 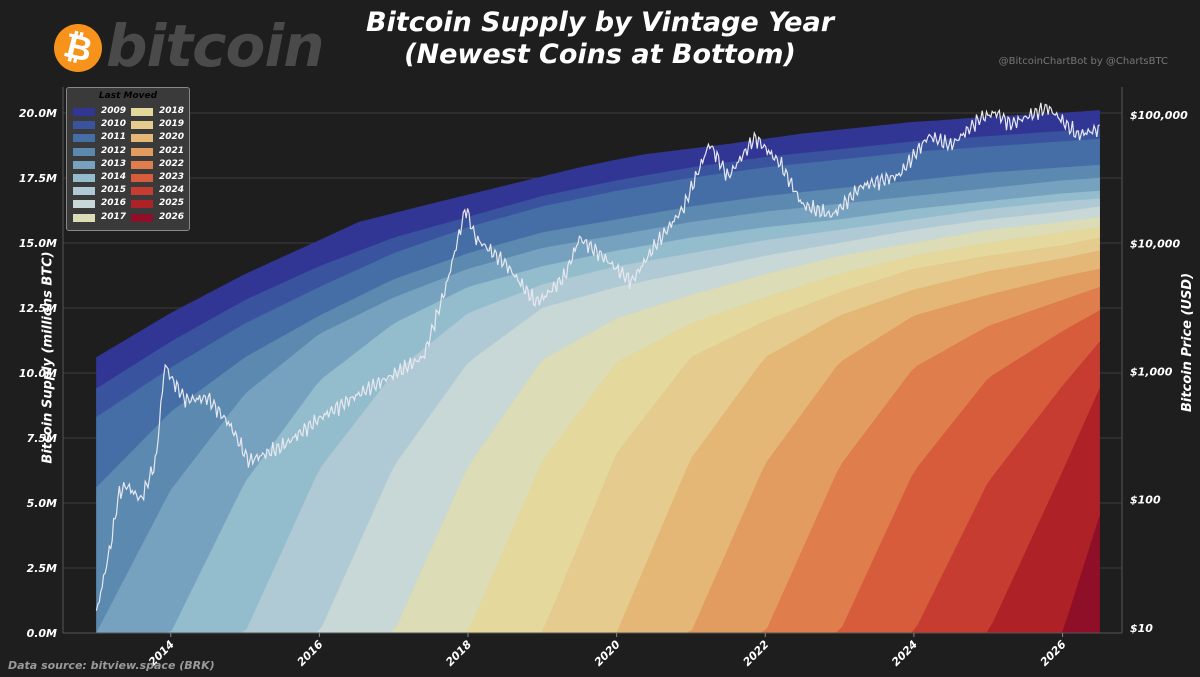 What do you see at coordinates (1083, 61) in the screenshot?
I see `credit-text: @BitcoinChartBot by @ChartsBTC` at bounding box center [1083, 61].